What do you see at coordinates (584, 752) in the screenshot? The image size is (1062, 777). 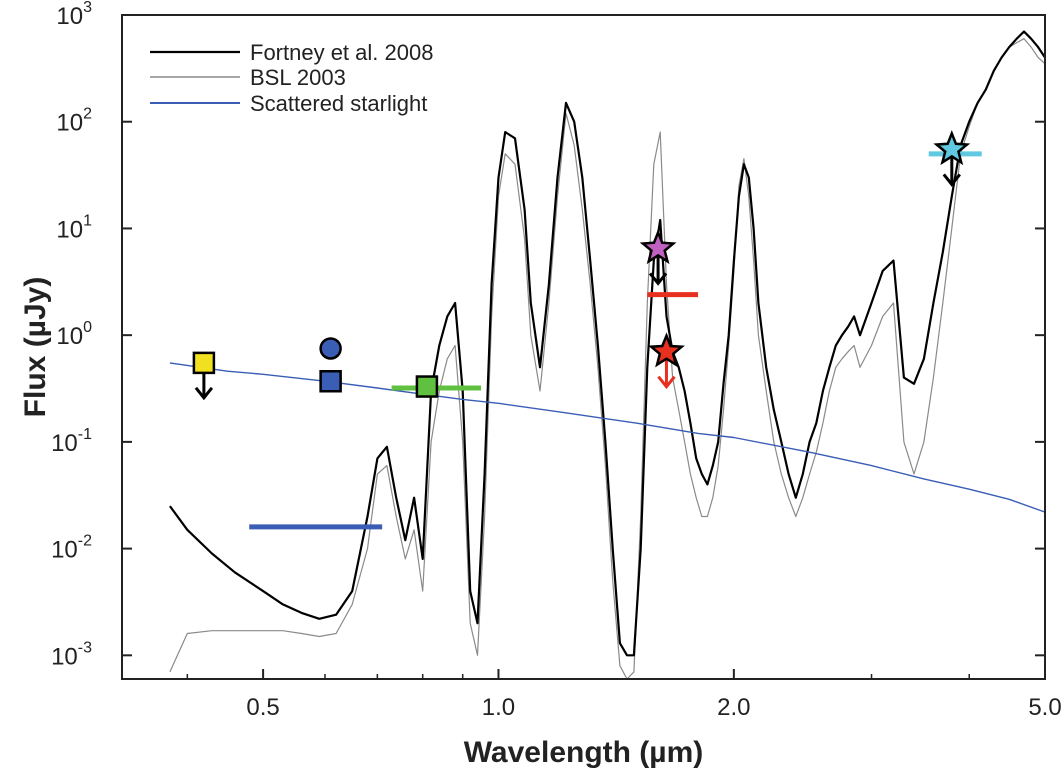 I see `x-axis-title: Wavelength (µm)` at bounding box center [584, 752].